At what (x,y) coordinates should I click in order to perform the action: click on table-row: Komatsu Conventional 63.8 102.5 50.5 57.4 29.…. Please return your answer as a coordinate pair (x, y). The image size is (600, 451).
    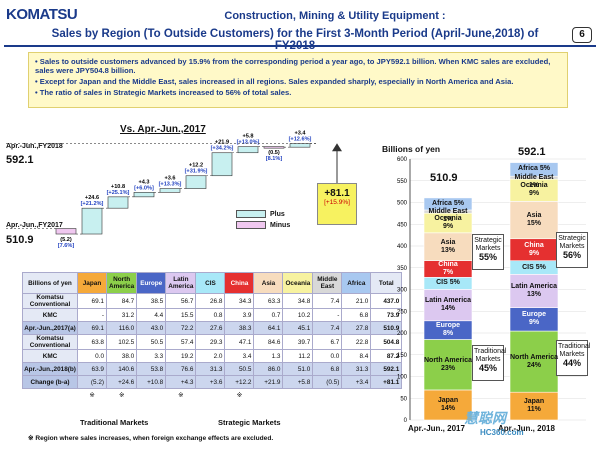
    Looking at the image, I should click on (212, 342).